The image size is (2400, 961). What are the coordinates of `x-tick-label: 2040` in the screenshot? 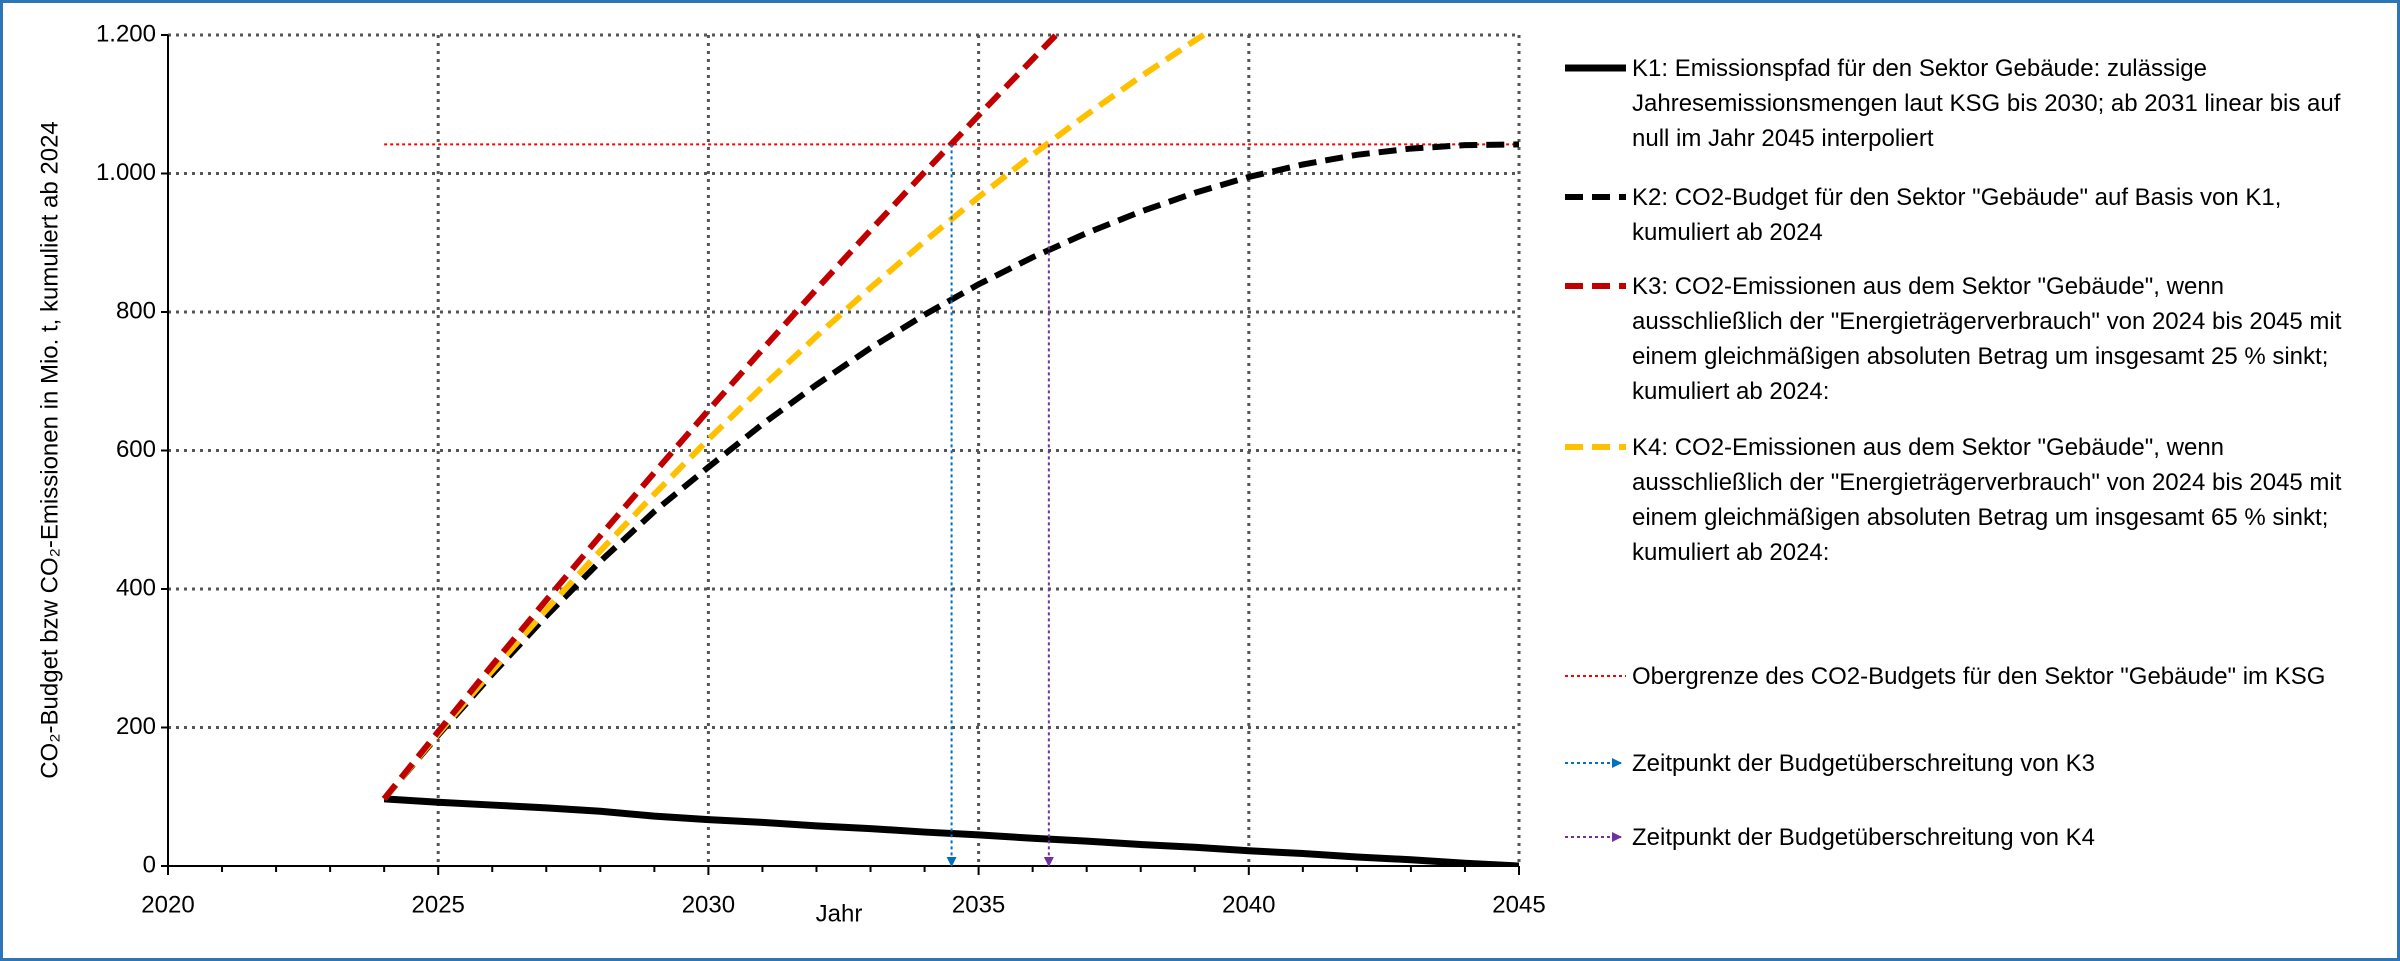 It's located at (1248, 904).